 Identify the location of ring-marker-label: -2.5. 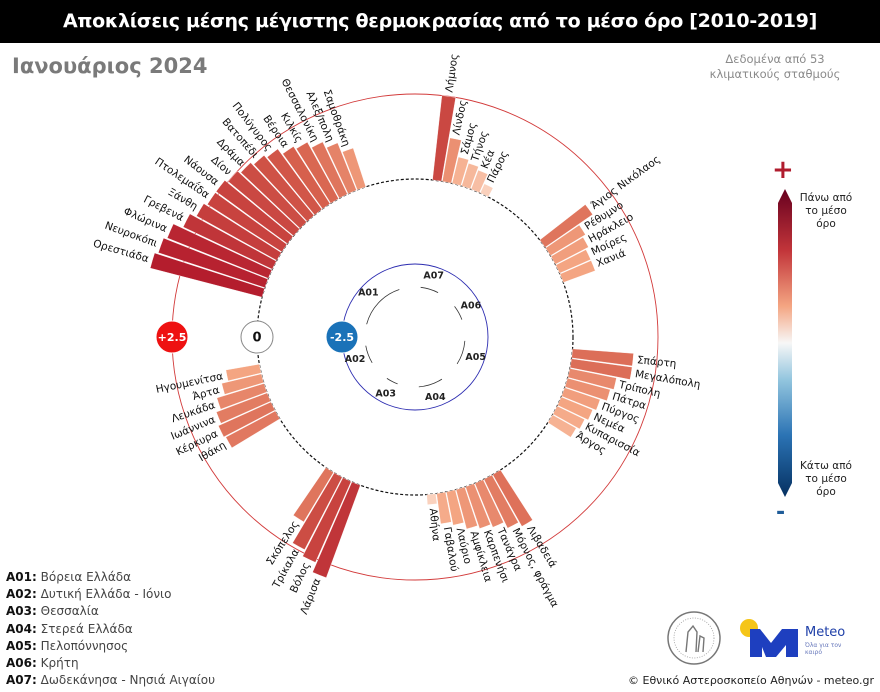
(342, 337).